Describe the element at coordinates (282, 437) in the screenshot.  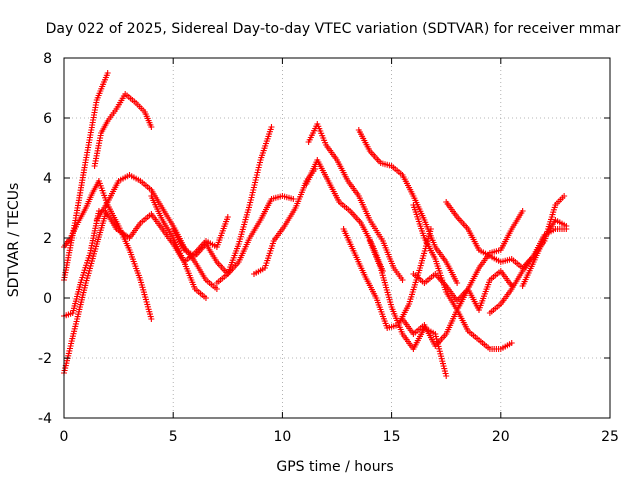
I see `x-tick-label: 10` at that location.